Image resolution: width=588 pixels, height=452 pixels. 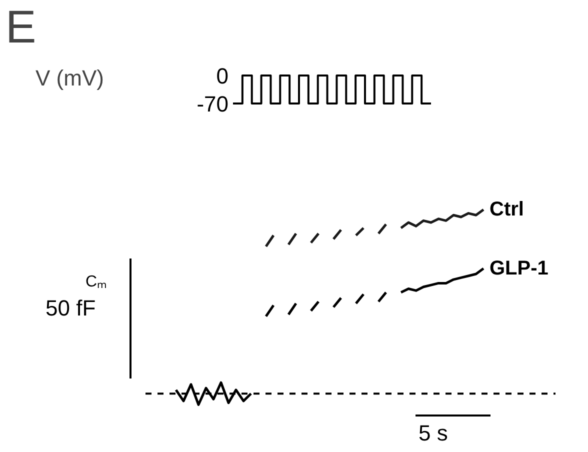 What do you see at coordinates (70, 78) in the screenshot?
I see `y-axis-title: V (mV)` at bounding box center [70, 78].